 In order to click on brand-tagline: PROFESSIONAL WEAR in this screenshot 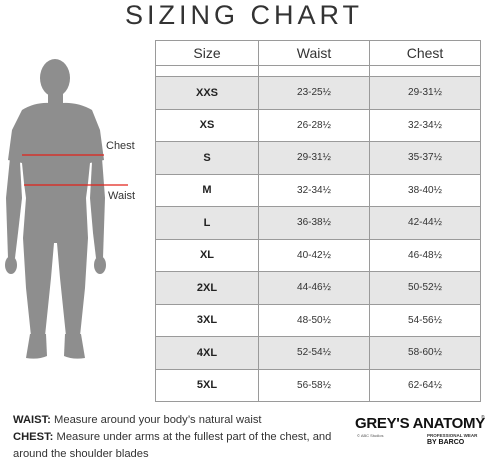, I will do `click(452, 435)`.